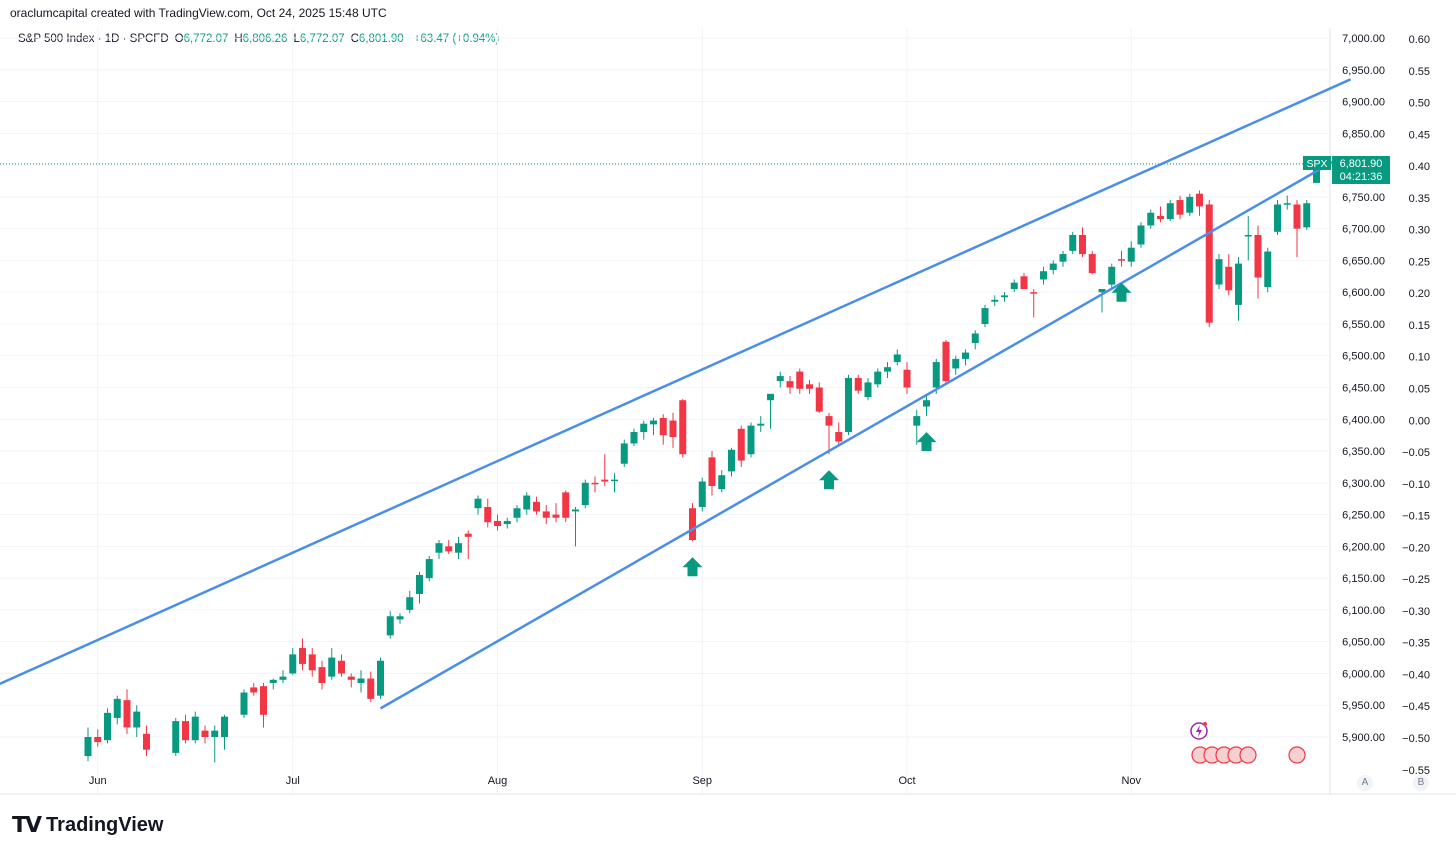 The image size is (1456, 853). What do you see at coordinates (1346, 170) in the screenshot?
I see `price-tag: SPX 6,801.90 04:21:36` at bounding box center [1346, 170].